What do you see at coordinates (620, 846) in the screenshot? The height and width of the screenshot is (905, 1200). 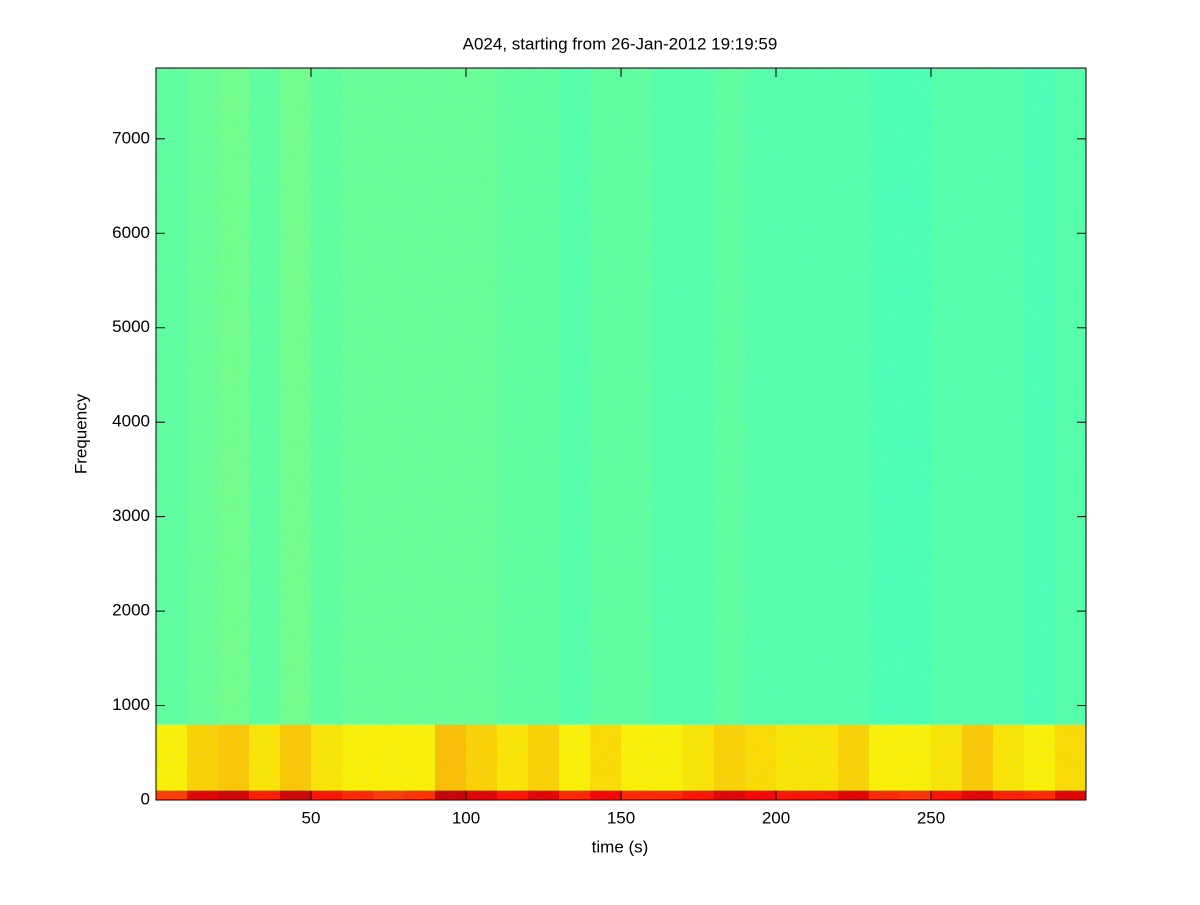 I see `x-axis-label: time (s)` at bounding box center [620, 846].